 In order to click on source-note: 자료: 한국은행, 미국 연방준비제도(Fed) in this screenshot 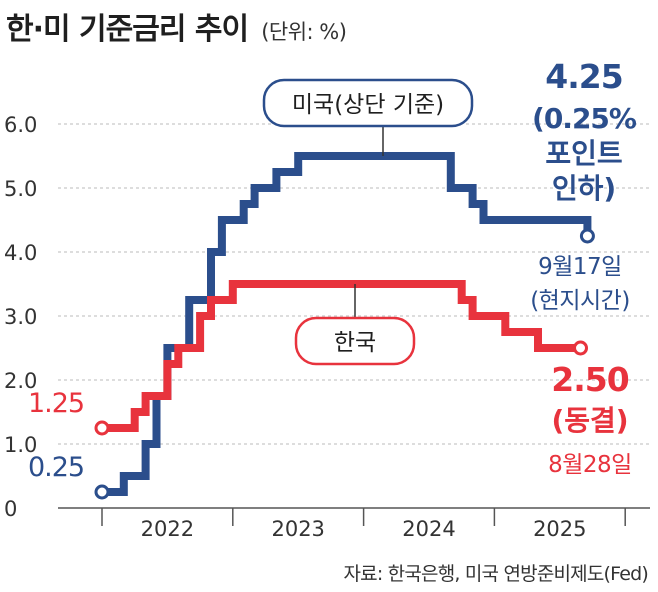, I will do `click(495, 574)`.